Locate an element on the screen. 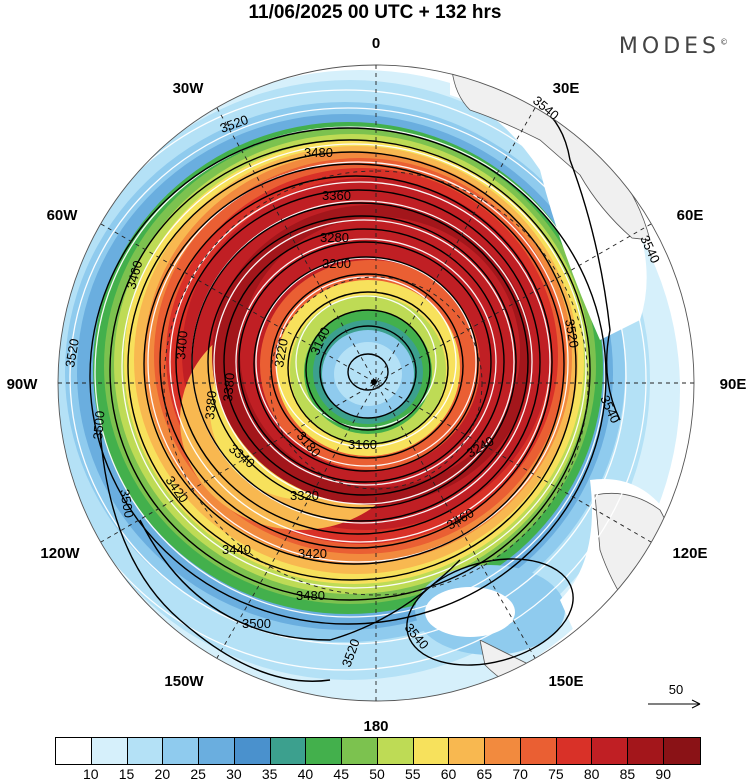 The image size is (750, 782). colorbar-tick-label: 50 is located at coordinates (377, 774).